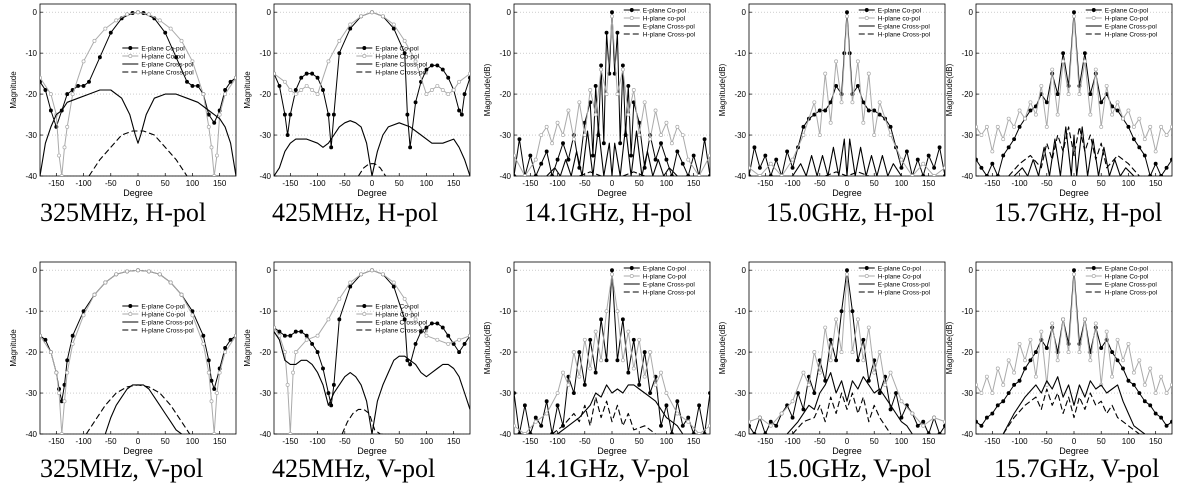 Image resolution: width=1187 pixels, height=486 pixels. What do you see at coordinates (13, 348) in the screenshot?
I see `y-axis-label: Magnitude` at bounding box center [13, 348].